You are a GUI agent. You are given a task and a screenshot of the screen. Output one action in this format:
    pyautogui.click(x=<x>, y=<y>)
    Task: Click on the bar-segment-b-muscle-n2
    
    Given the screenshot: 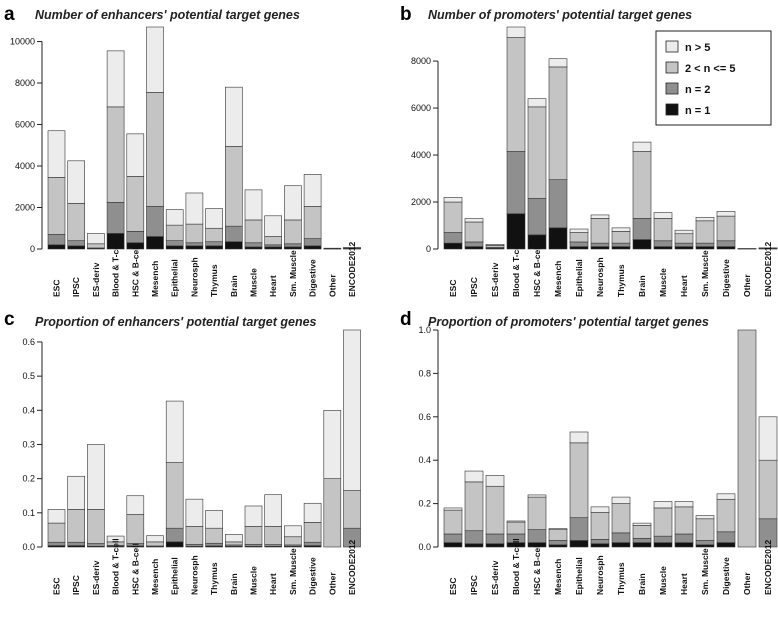 What is the action you would take?
    pyautogui.click(x=663, y=243)
    